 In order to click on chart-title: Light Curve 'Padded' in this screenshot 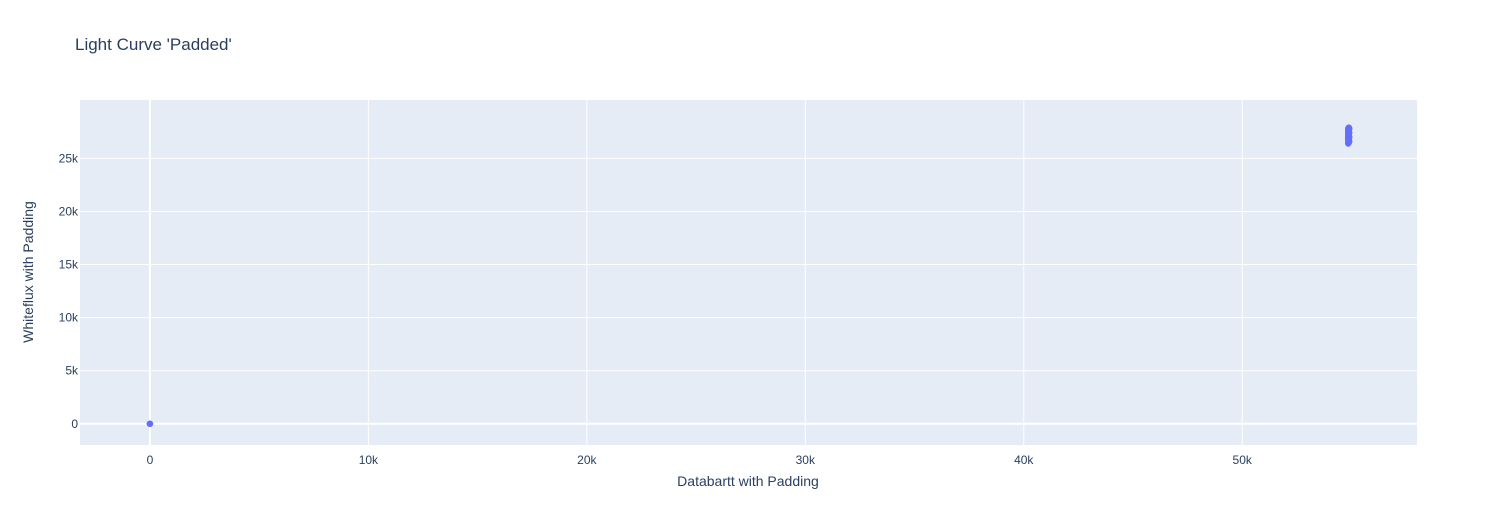, I will do `click(153, 44)`.